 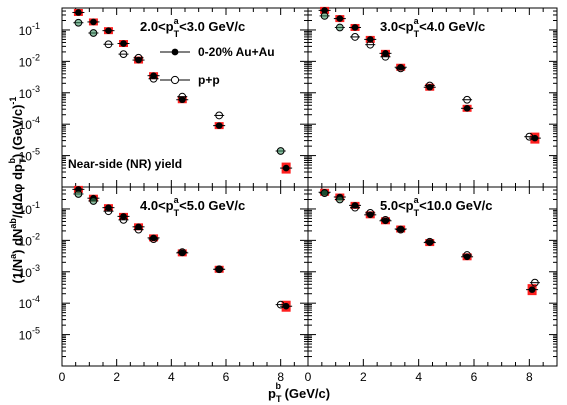 What do you see at coordinates (236, 52) in the screenshot?
I see `legend-auau-label: 0-20% Au+Au` at bounding box center [236, 52].